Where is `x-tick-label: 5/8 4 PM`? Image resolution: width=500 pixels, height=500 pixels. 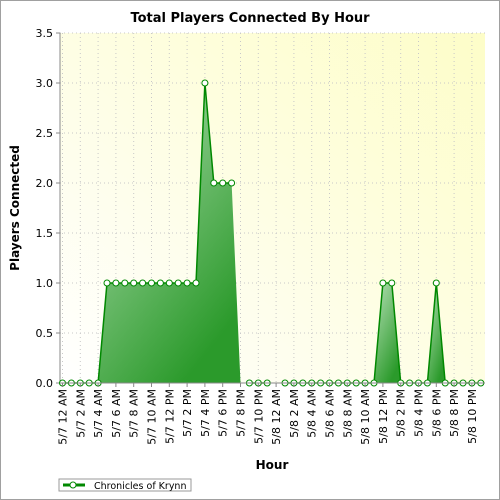
x-tick-label: 5/8 4 PM is located at coordinates (419, 413).